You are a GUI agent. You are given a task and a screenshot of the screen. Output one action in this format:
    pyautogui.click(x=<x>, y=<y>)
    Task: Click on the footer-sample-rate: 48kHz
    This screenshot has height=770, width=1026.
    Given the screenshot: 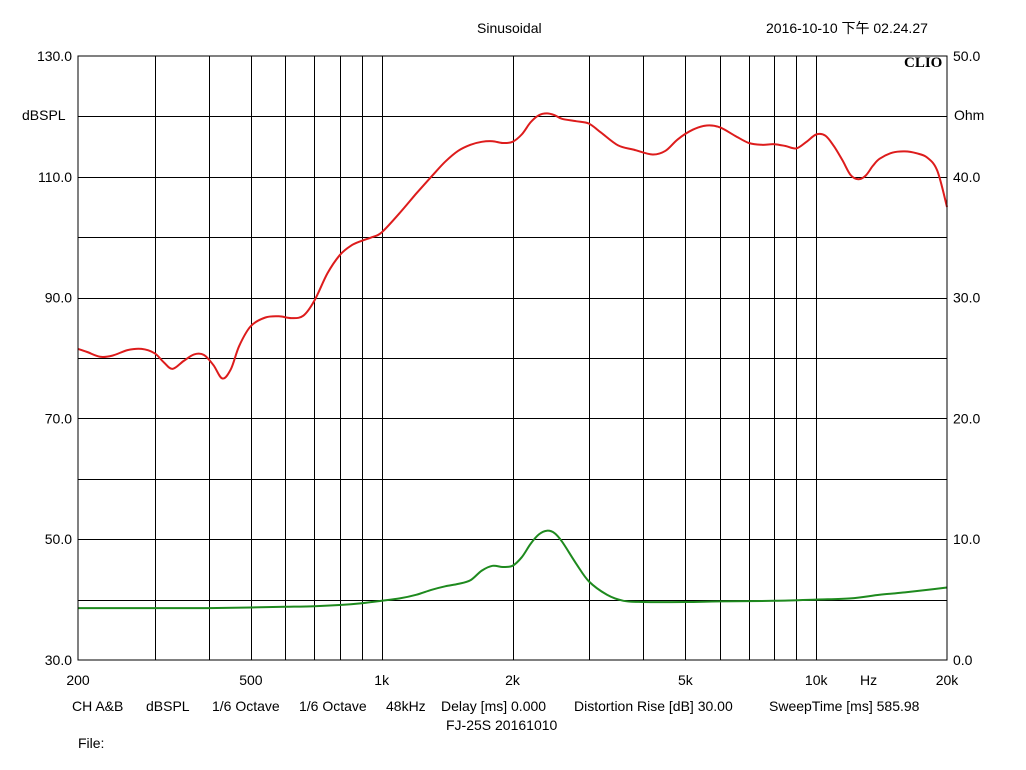 What is the action you would take?
    pyautogui.click(x=406, y=706)
    